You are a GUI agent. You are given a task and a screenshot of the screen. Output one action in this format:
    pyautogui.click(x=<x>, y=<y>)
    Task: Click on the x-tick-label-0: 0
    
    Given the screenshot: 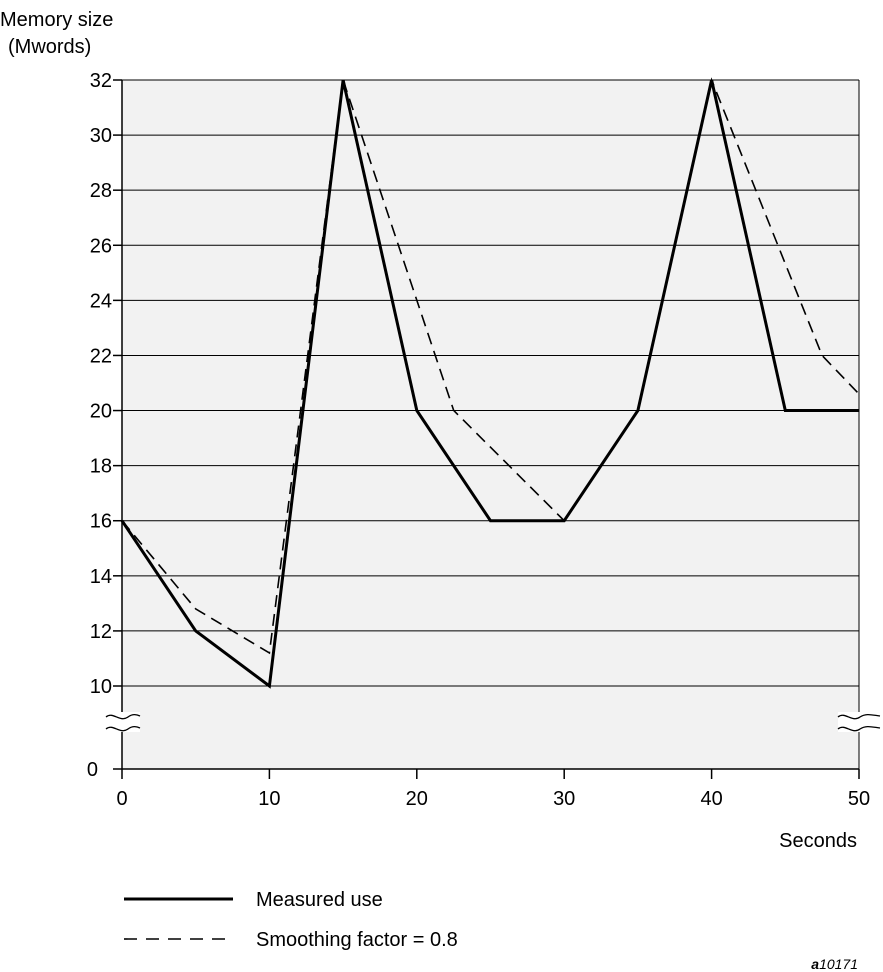 What is the action you would take?
    pyautogui.click(x=121, y=799)
    